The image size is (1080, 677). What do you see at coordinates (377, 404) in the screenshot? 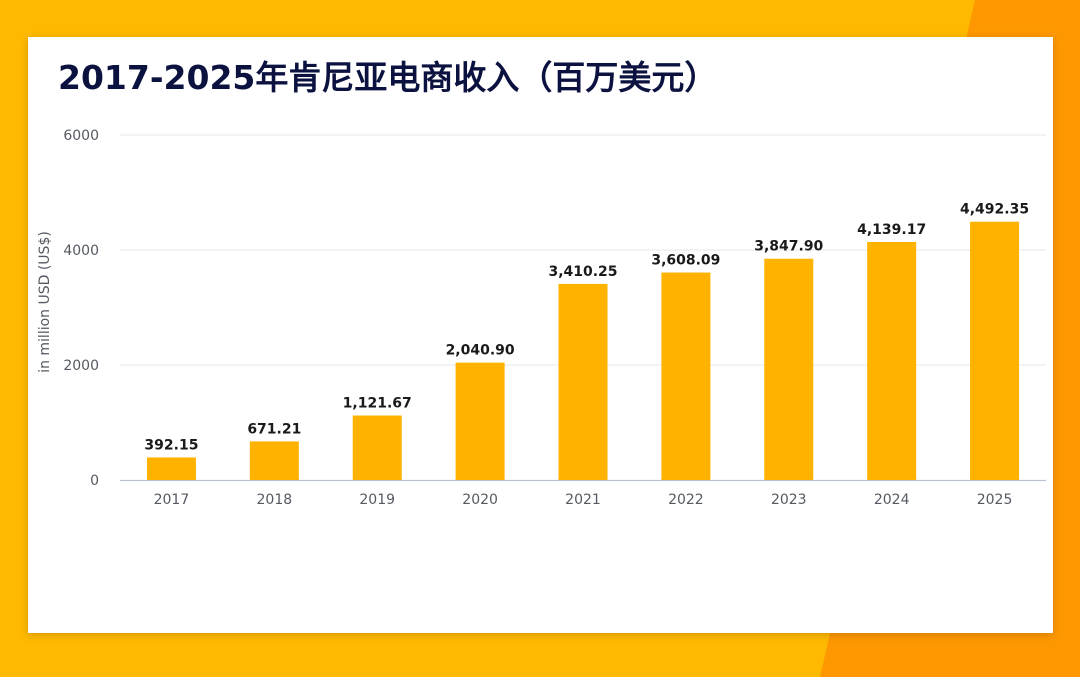
I see `data-label: 1,121.67` at bounding box center [377, 404].